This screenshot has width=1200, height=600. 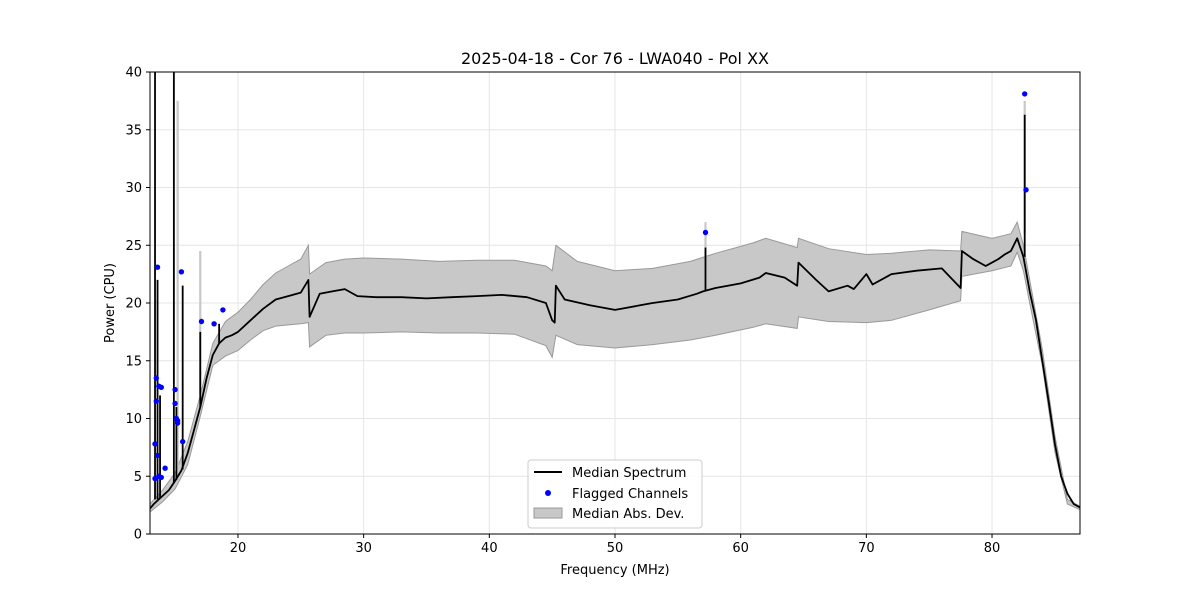 What do you see at coordinates (133, 73) in the screenshot?
I see `y-tick-label: 40` at bounding box center [133, 73].